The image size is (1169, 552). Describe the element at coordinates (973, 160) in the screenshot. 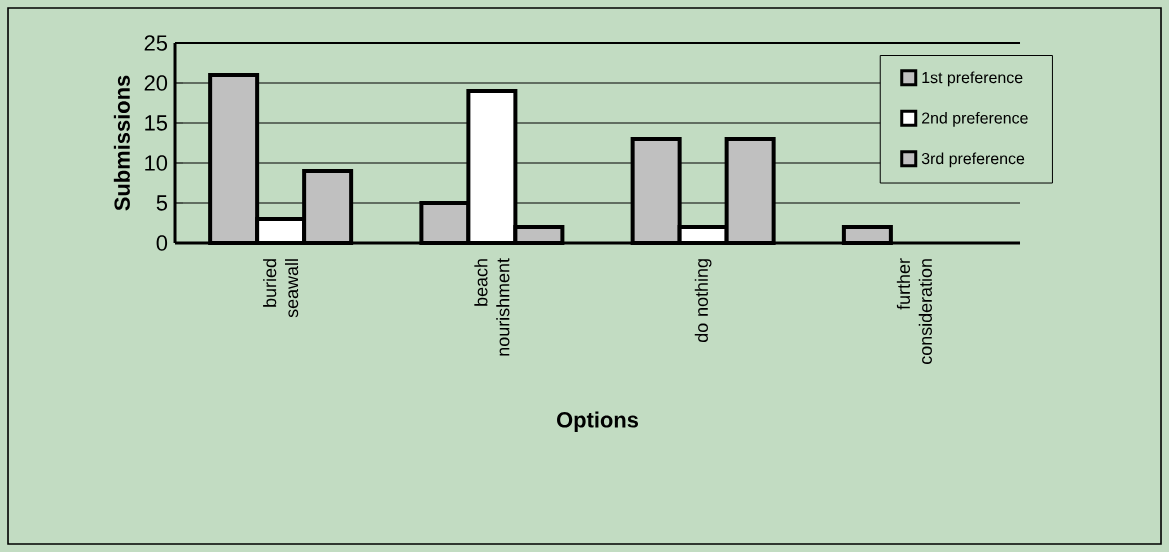

I see `legend-label: 3rd preference` at that location.